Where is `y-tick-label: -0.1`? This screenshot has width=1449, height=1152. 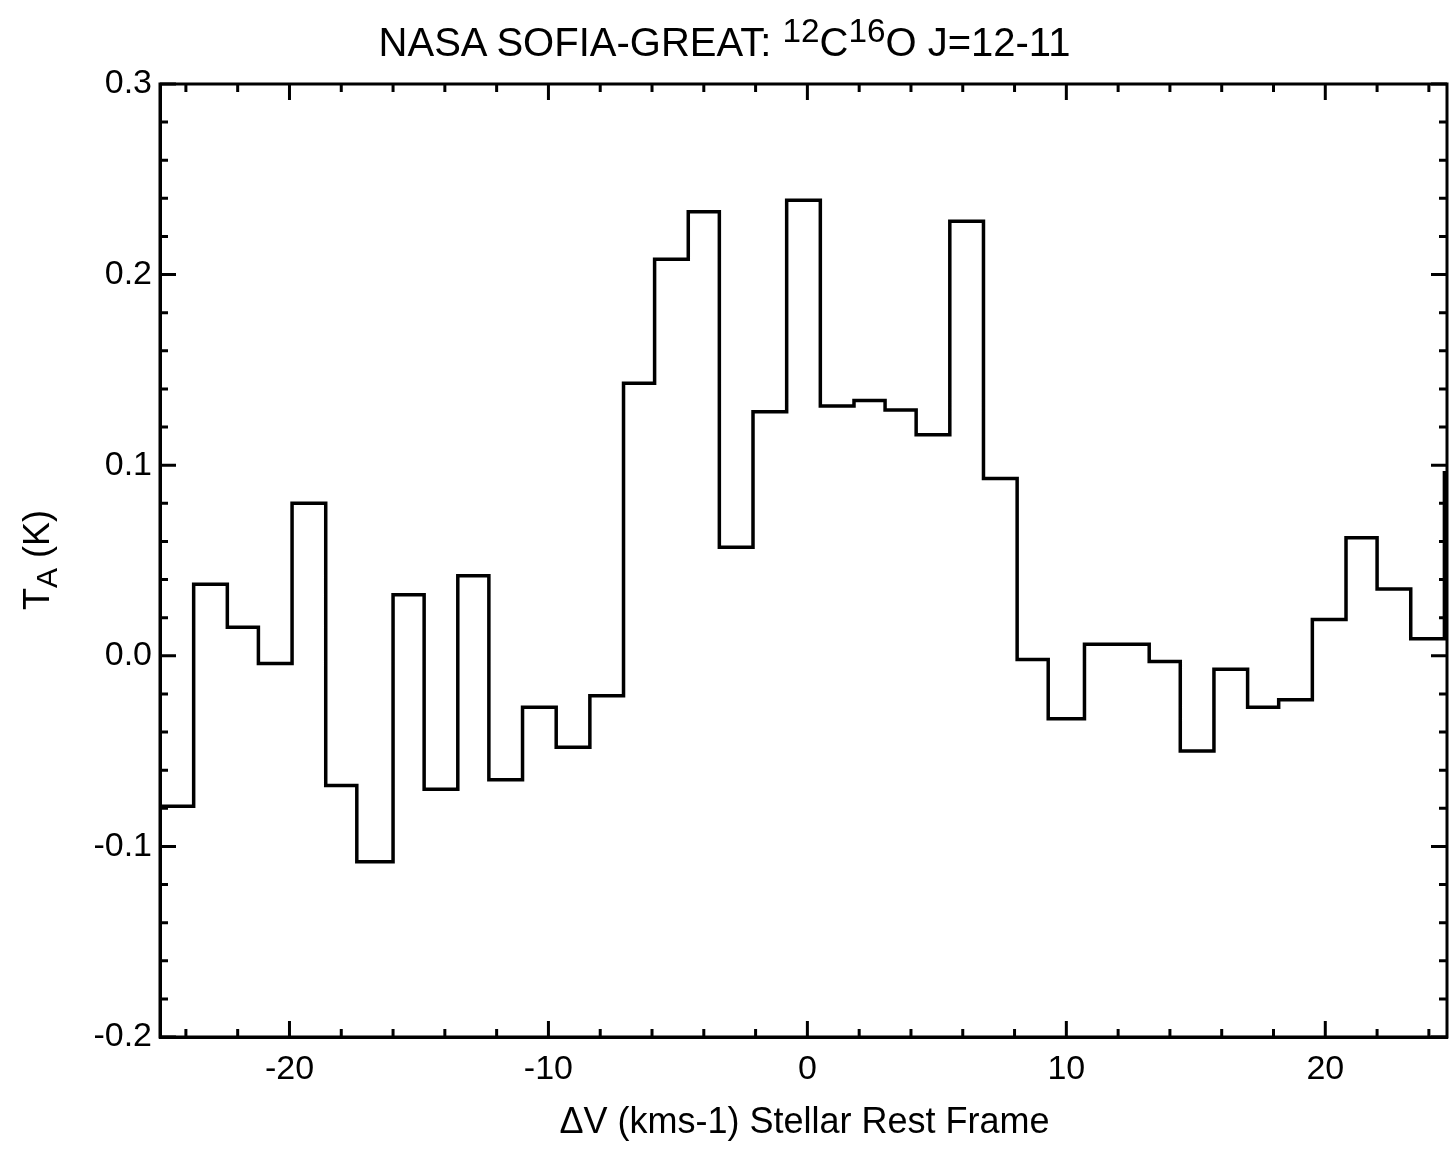
y-tick-label: -0.1 is located at coordinates (122, 843).